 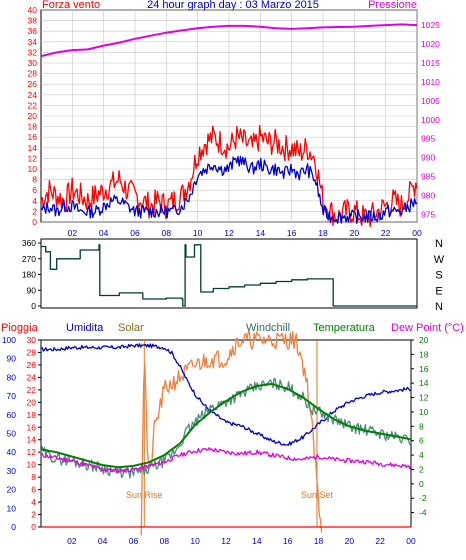 I want to click on panel1-right-tick: 1015, so click(x=430, y=63).